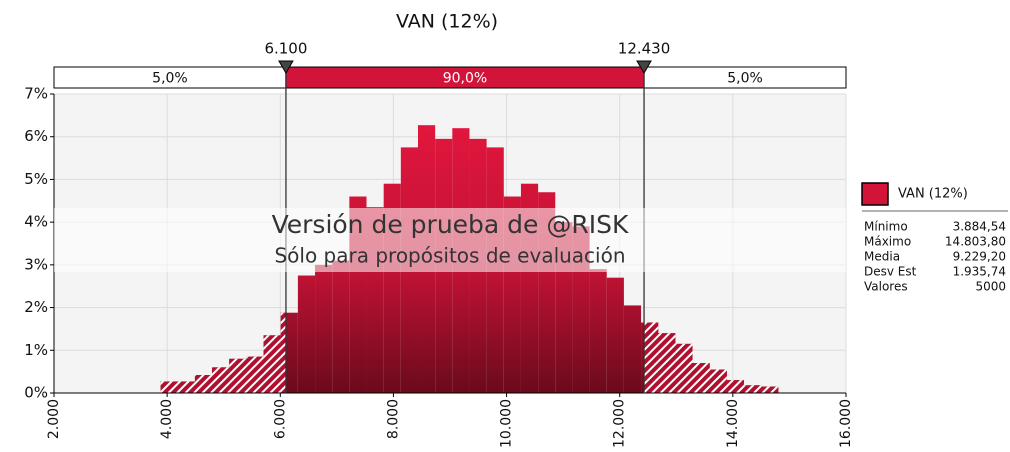 This screenshot has width=1010, height=452. What do you see at coordinates (449, 256) in the screenshot?
I see `watermark-line: Sólo para propósitos de evaluación` at bounding box center [449, 256].